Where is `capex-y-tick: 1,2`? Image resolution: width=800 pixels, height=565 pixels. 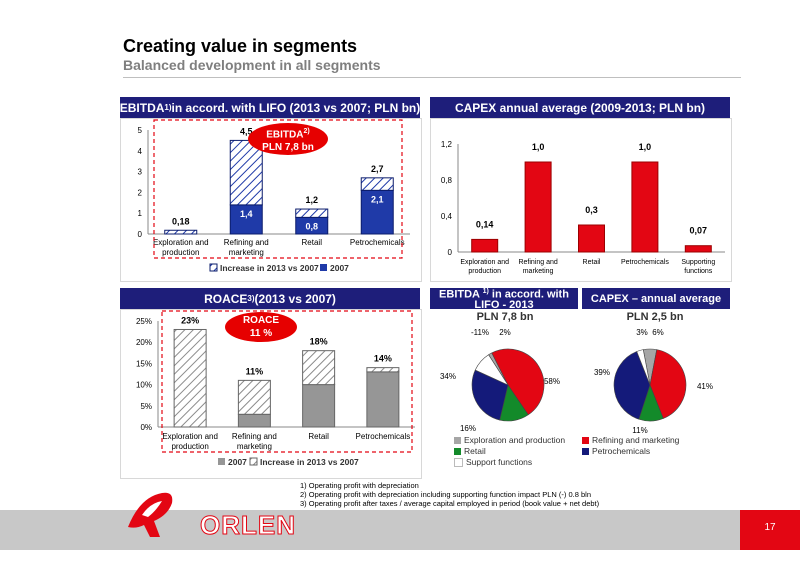 capex-y-tick: 1,2 is located at coordinates (447, 144).